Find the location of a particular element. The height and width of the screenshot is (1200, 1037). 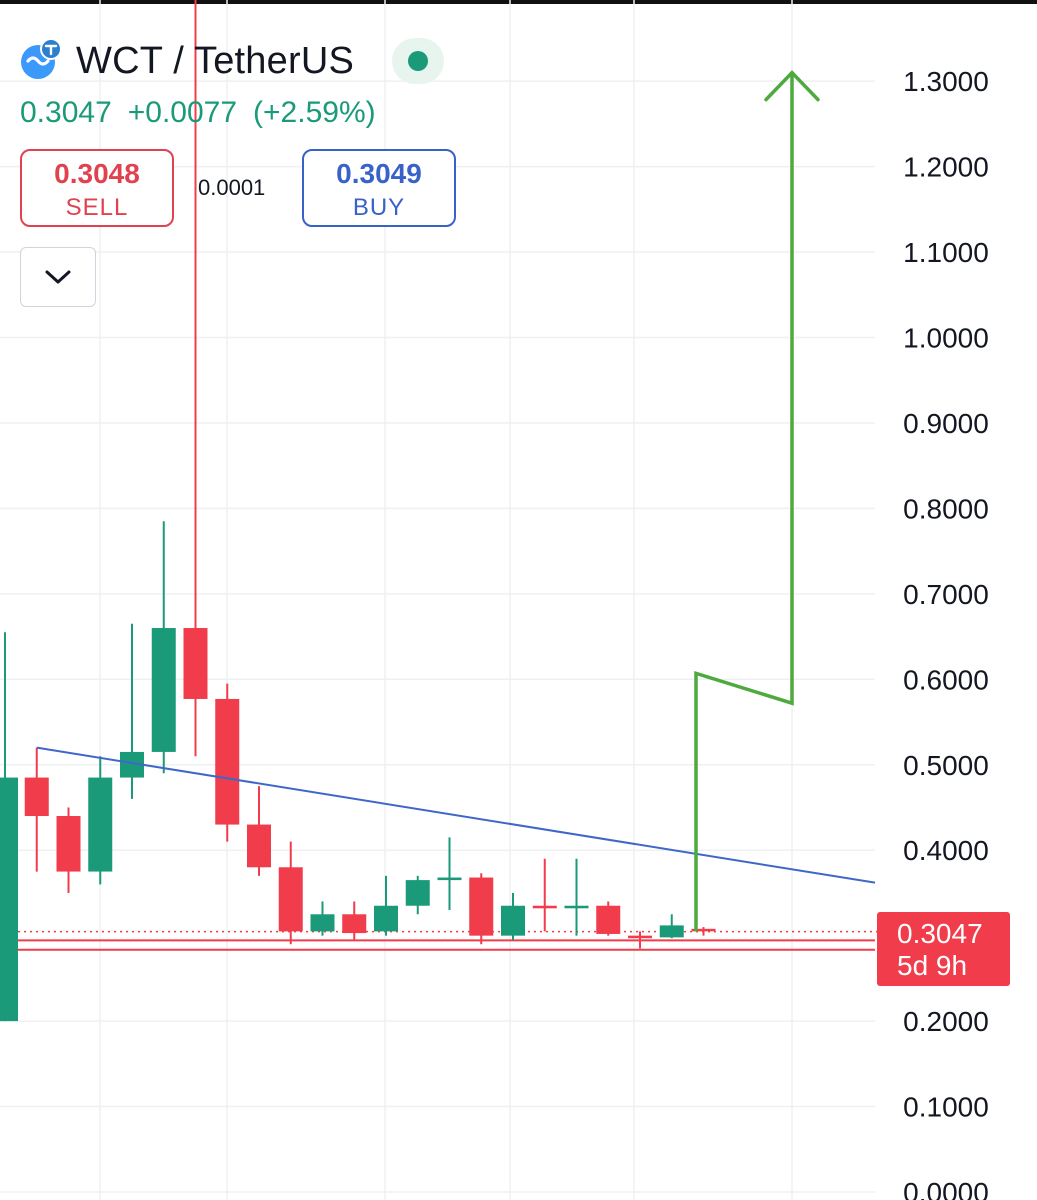

current-price-label: 0.3047 is located at coordinates (940, 933).